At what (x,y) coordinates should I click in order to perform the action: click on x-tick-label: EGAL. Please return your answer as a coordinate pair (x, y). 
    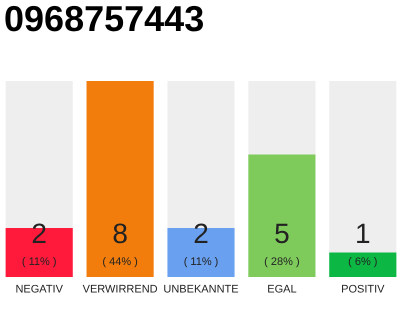
    Looking at the image, I should click on (282, 290).